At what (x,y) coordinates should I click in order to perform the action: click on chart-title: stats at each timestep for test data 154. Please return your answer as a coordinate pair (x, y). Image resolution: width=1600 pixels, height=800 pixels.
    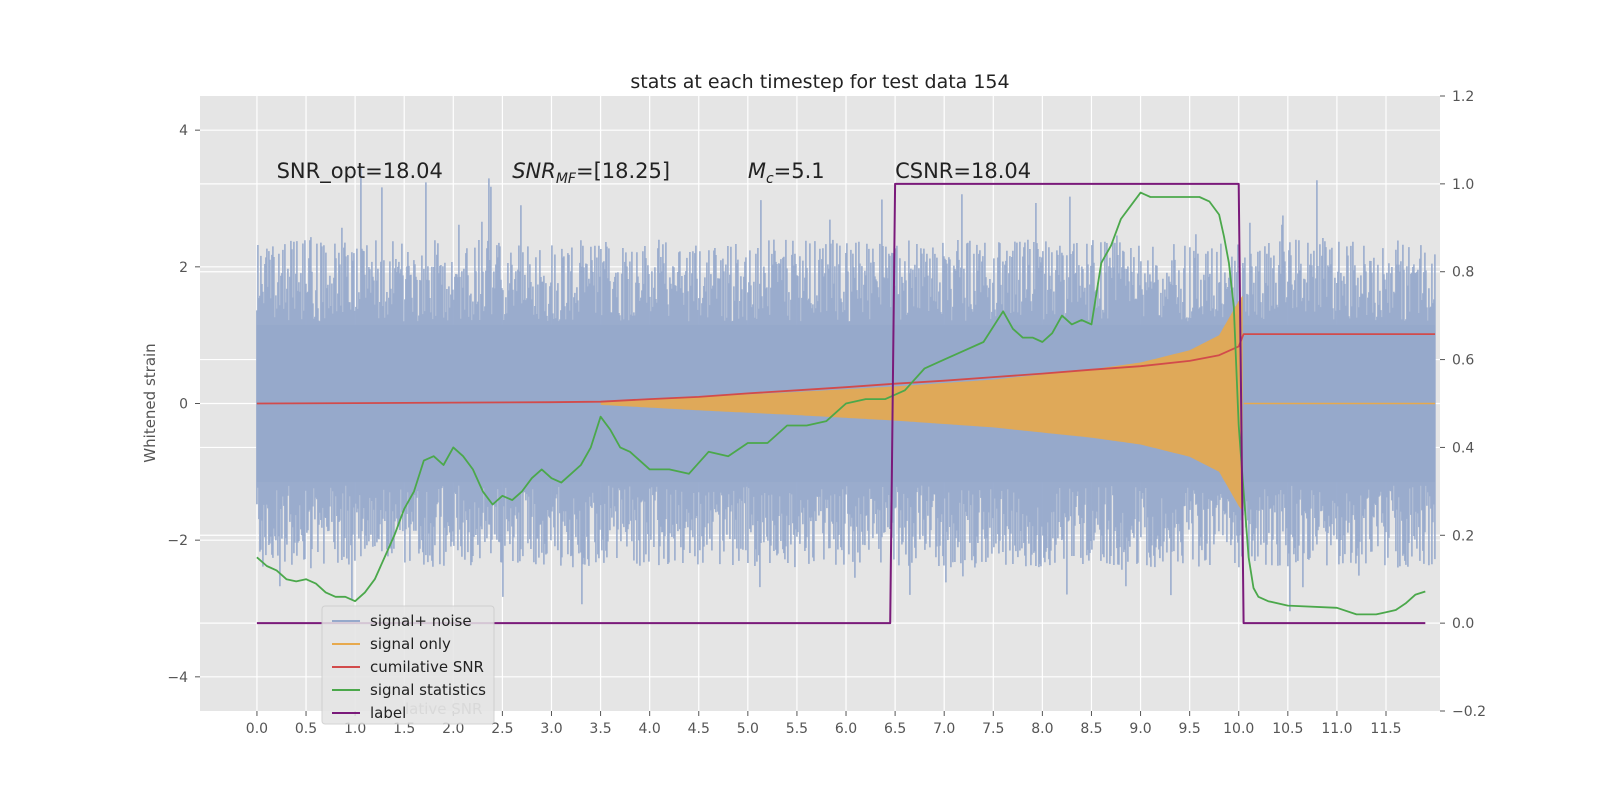
    Looking at the image, I should click on (819, 82).